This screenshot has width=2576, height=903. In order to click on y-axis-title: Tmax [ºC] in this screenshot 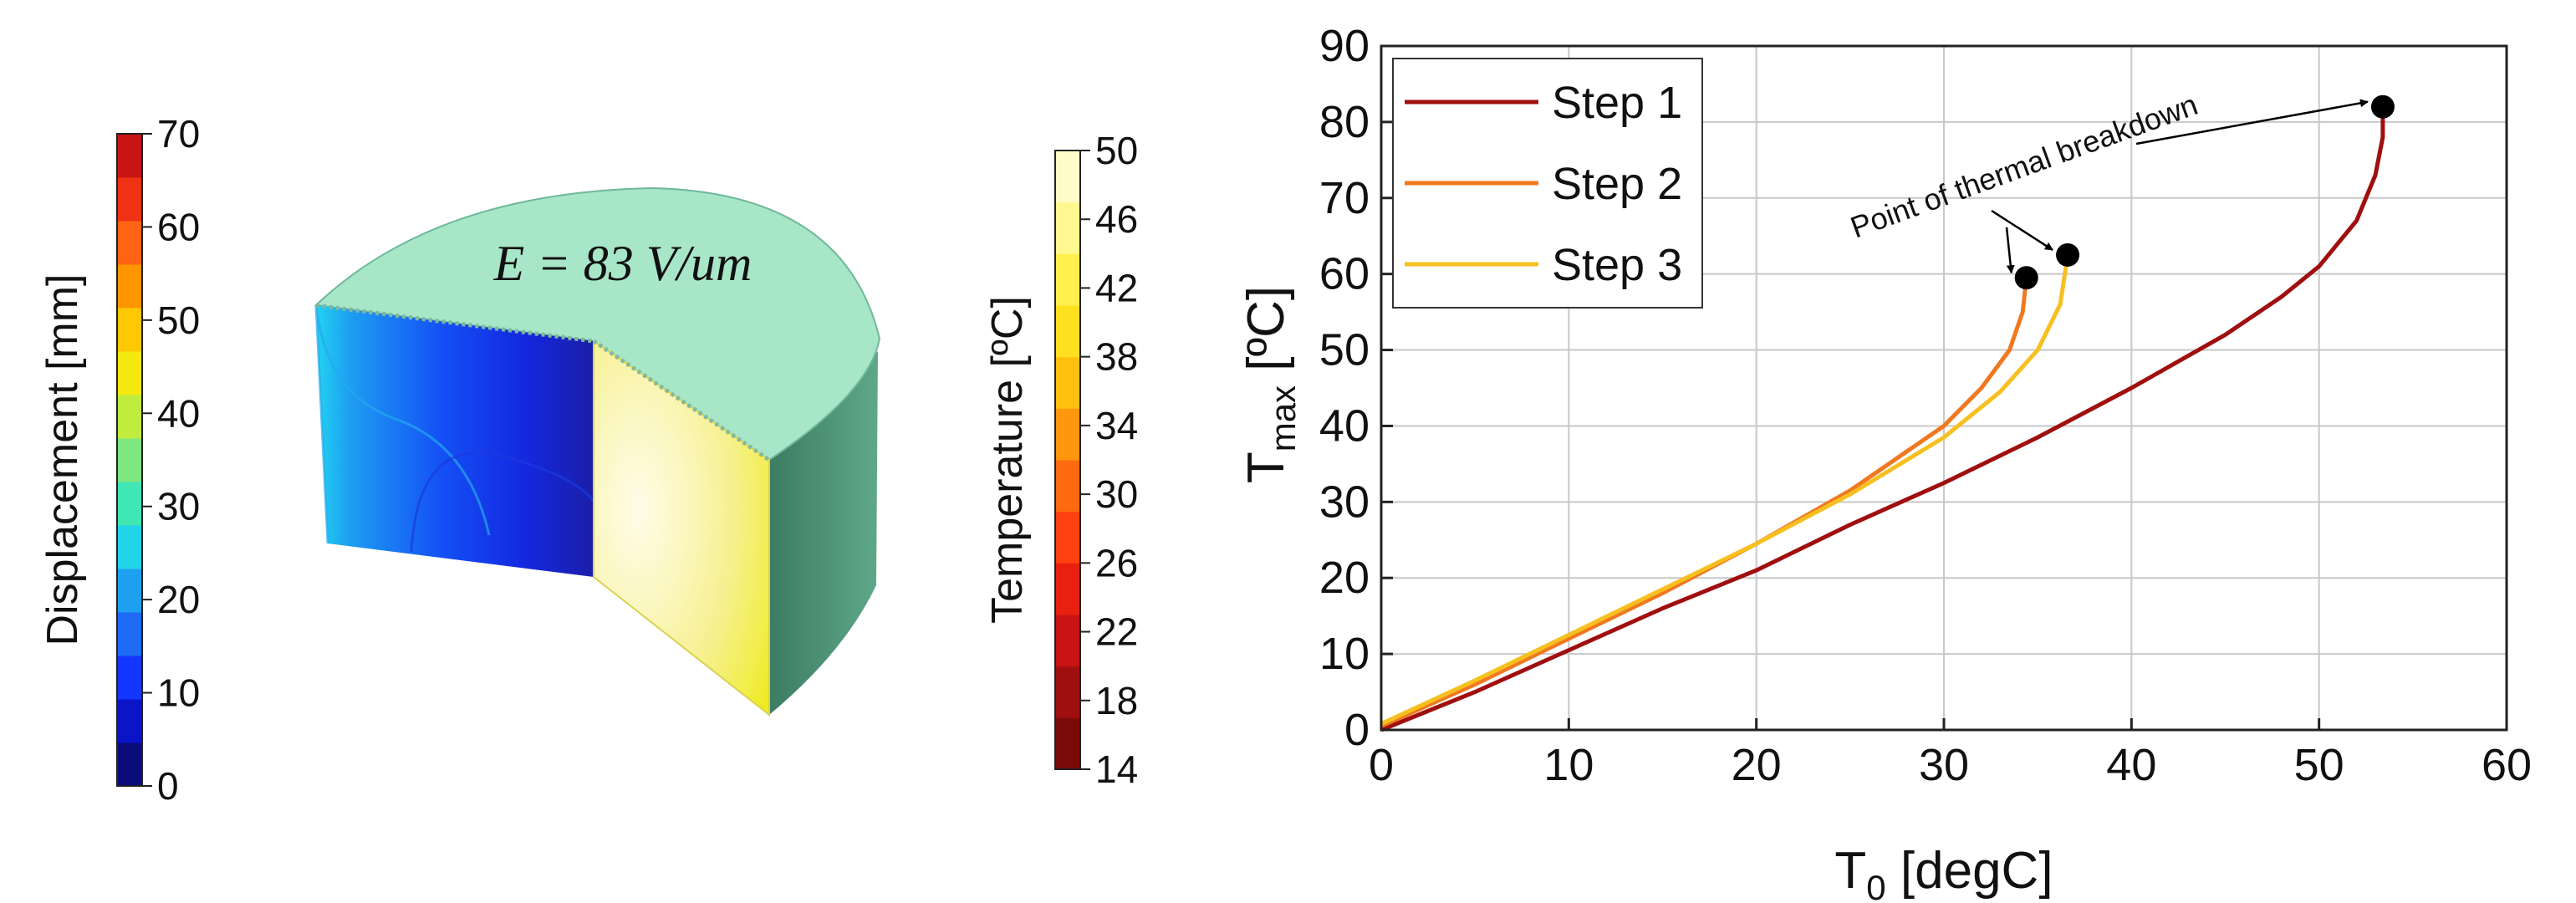, I will do `click(1270, 385)`.